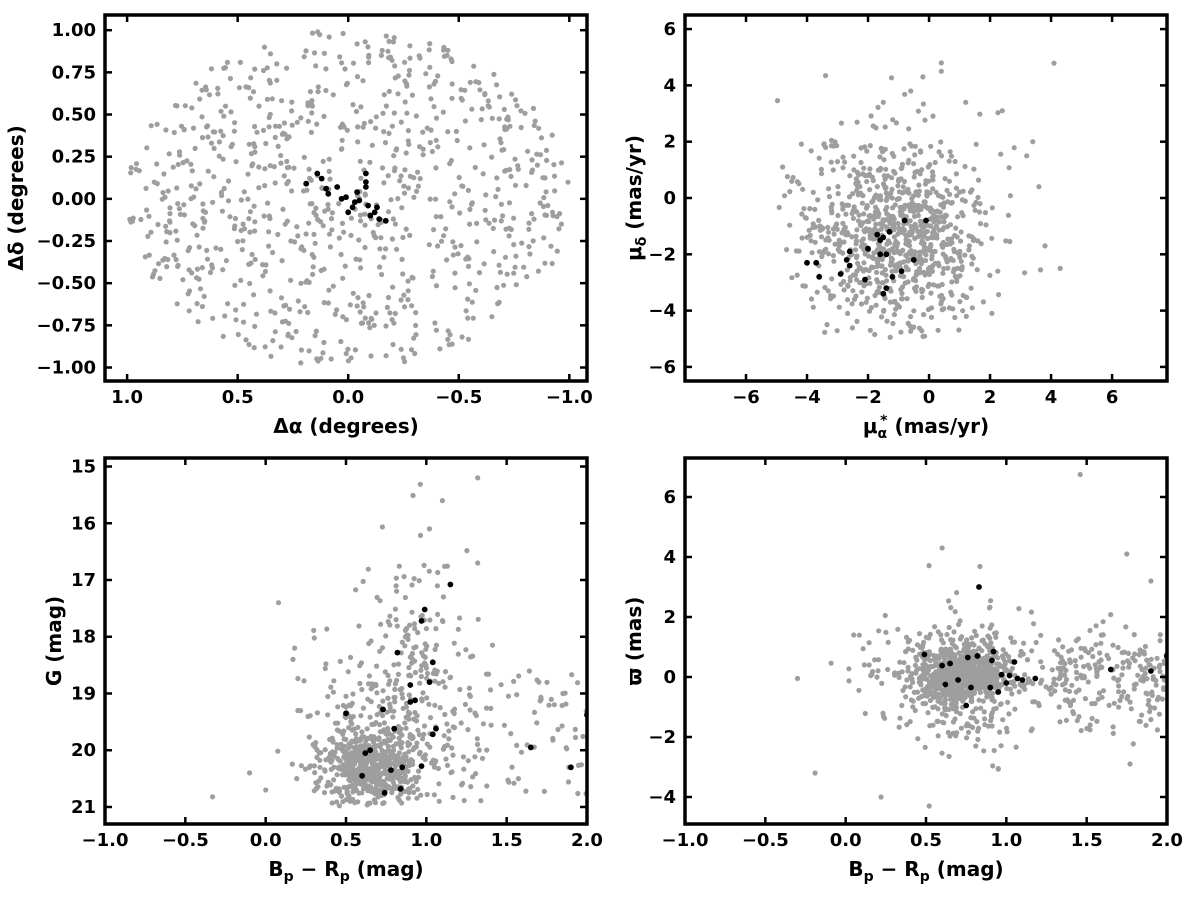  I want to click on x-tick-label: 0.0, so click(266, 840).